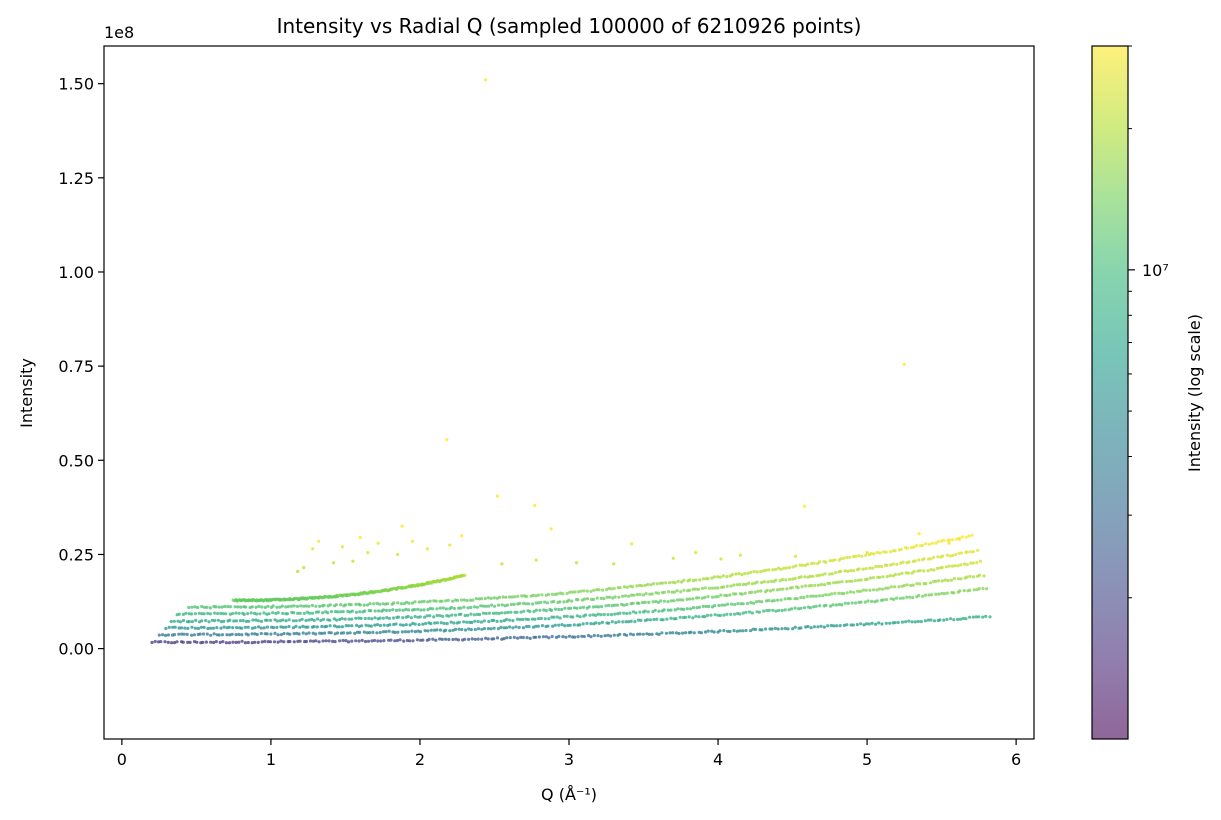  What do you see at coordinates (1131, 322) in the screenshot?
I see `colorbar-ticks` at bounding box center [1131, 322].